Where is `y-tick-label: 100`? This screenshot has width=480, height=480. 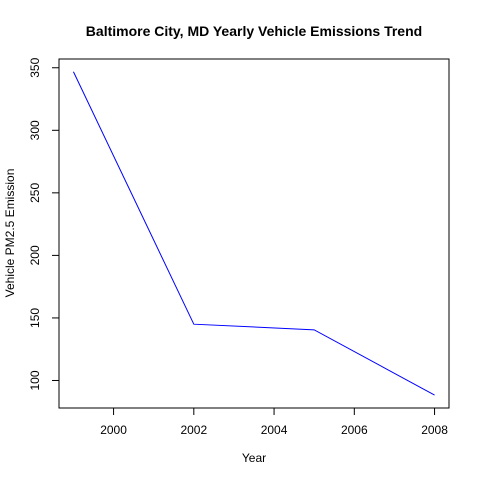 y-tick-label: 100 is located at coordinates (35, 380).